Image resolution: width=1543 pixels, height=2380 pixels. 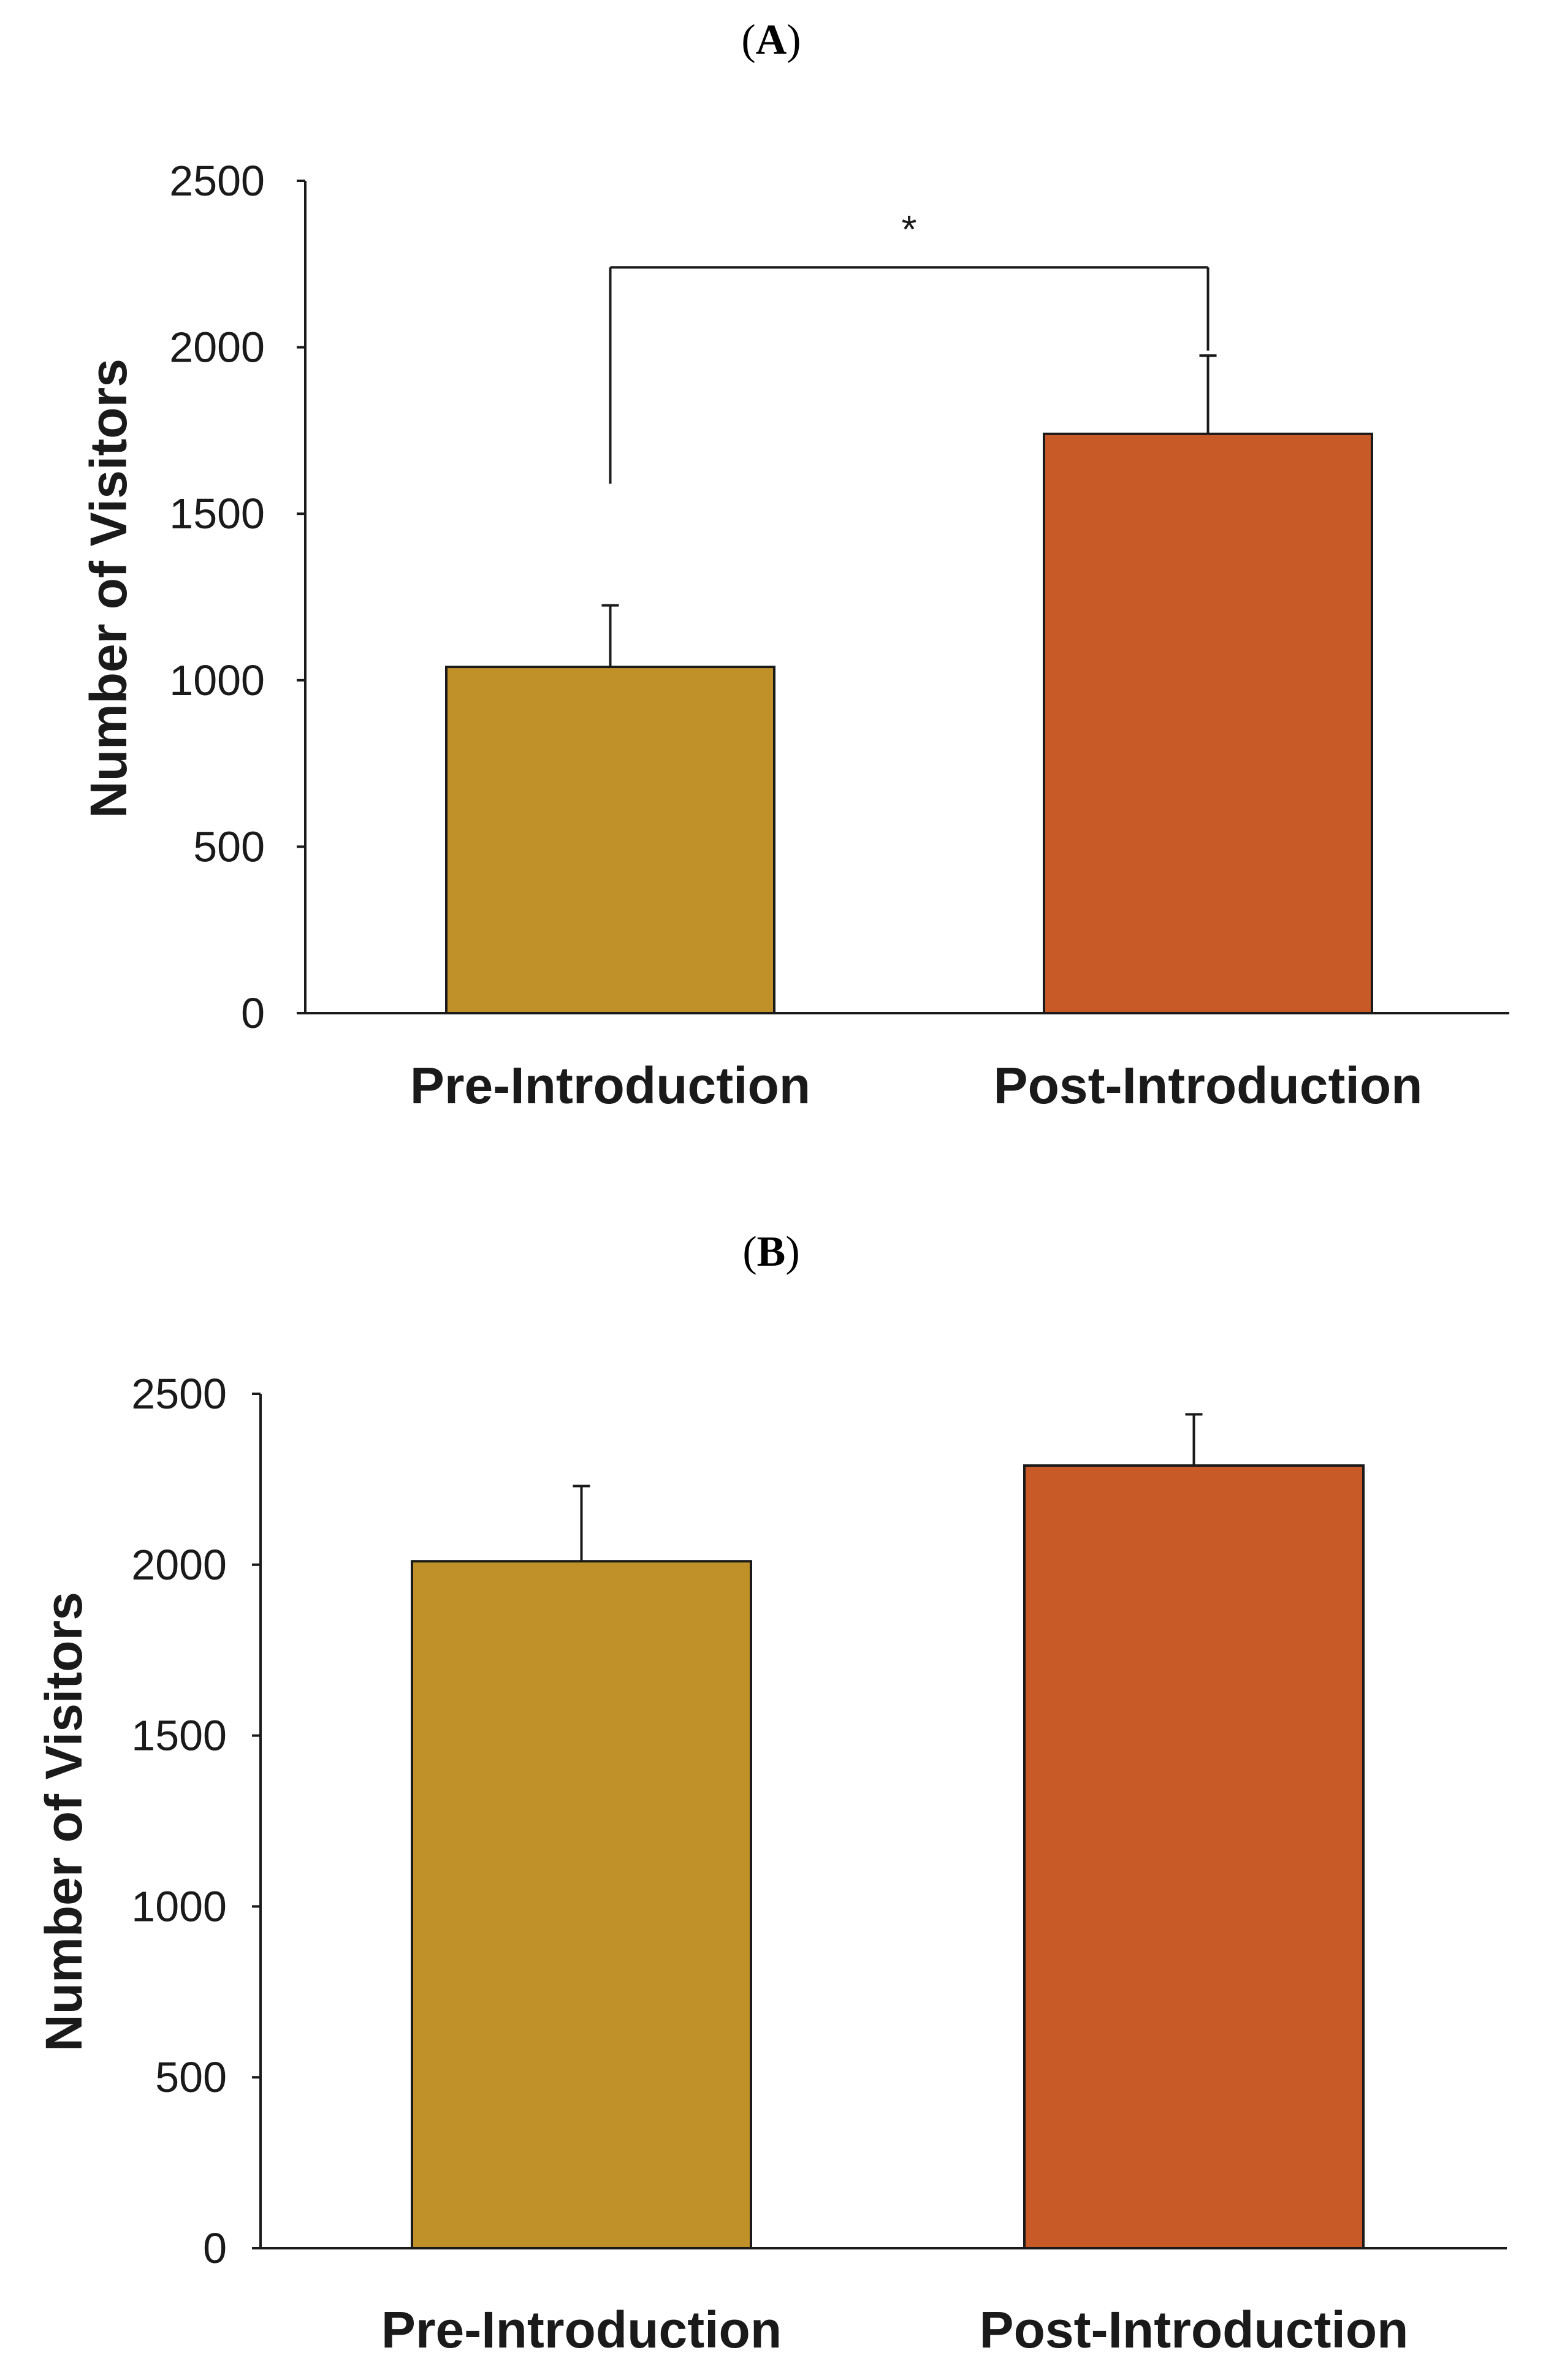 What do you see at coordinates (301, 597) in the screenshot?
I see `panel-a-y-tick-marks` at bounding box center [301, 597].